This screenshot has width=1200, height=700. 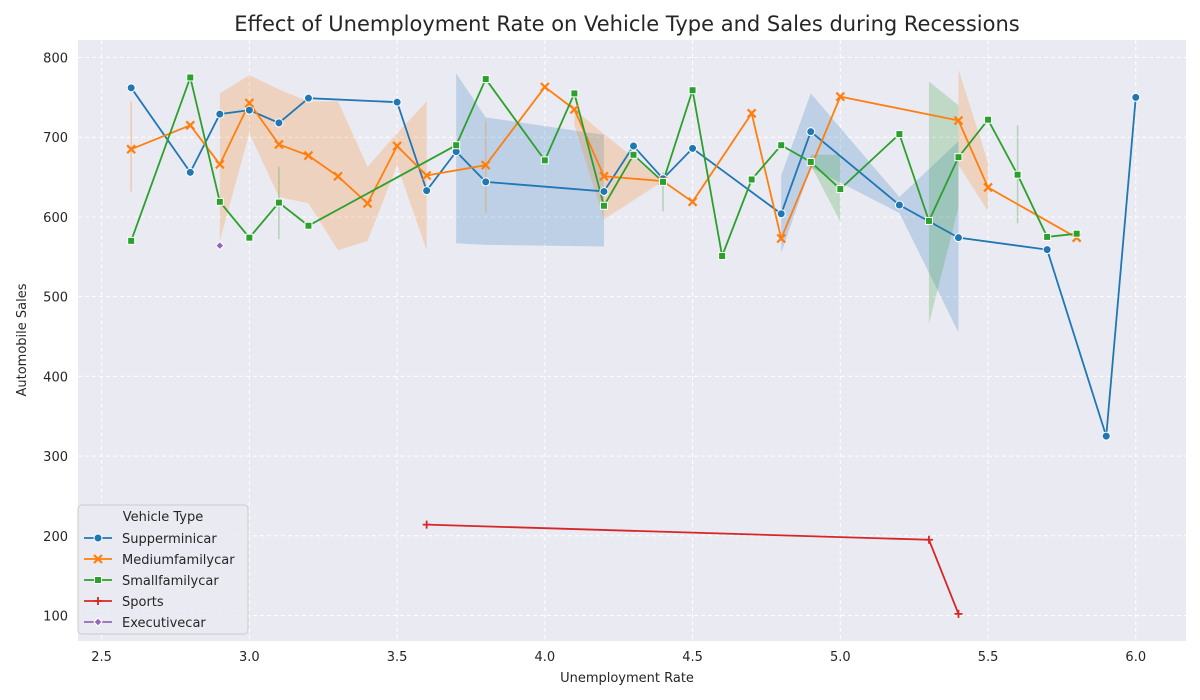 What do you see at coordinates (170, 581) in the screenshot?
I see `legend-label: Smallfamilycar` at bounding box center [170, 581].